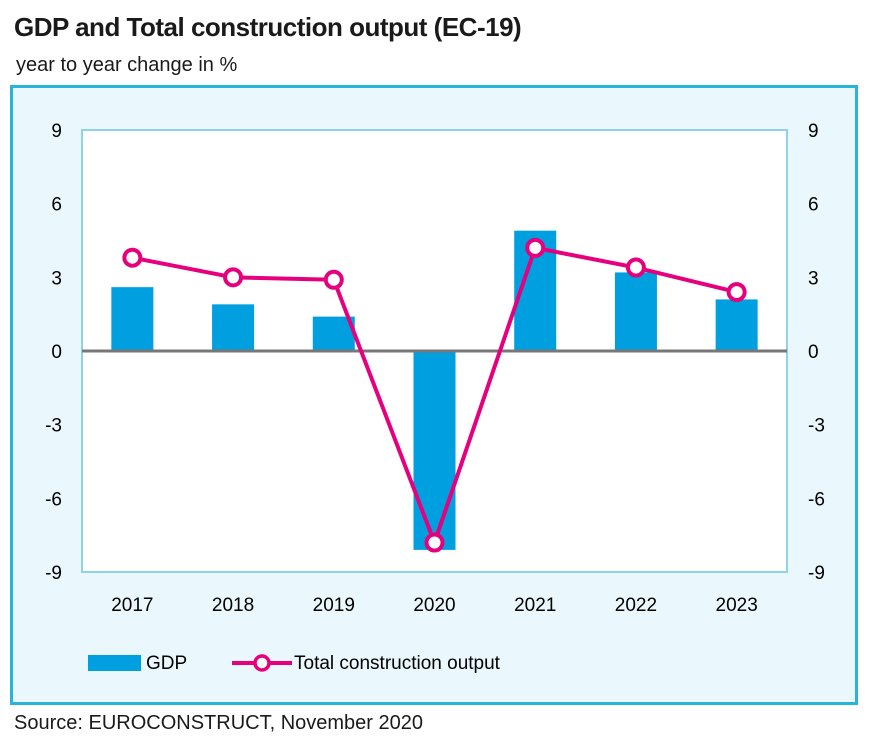  Describe the element at coordinates (233, 277) in the screenshot. I see `construction-marker-2018` at that location.